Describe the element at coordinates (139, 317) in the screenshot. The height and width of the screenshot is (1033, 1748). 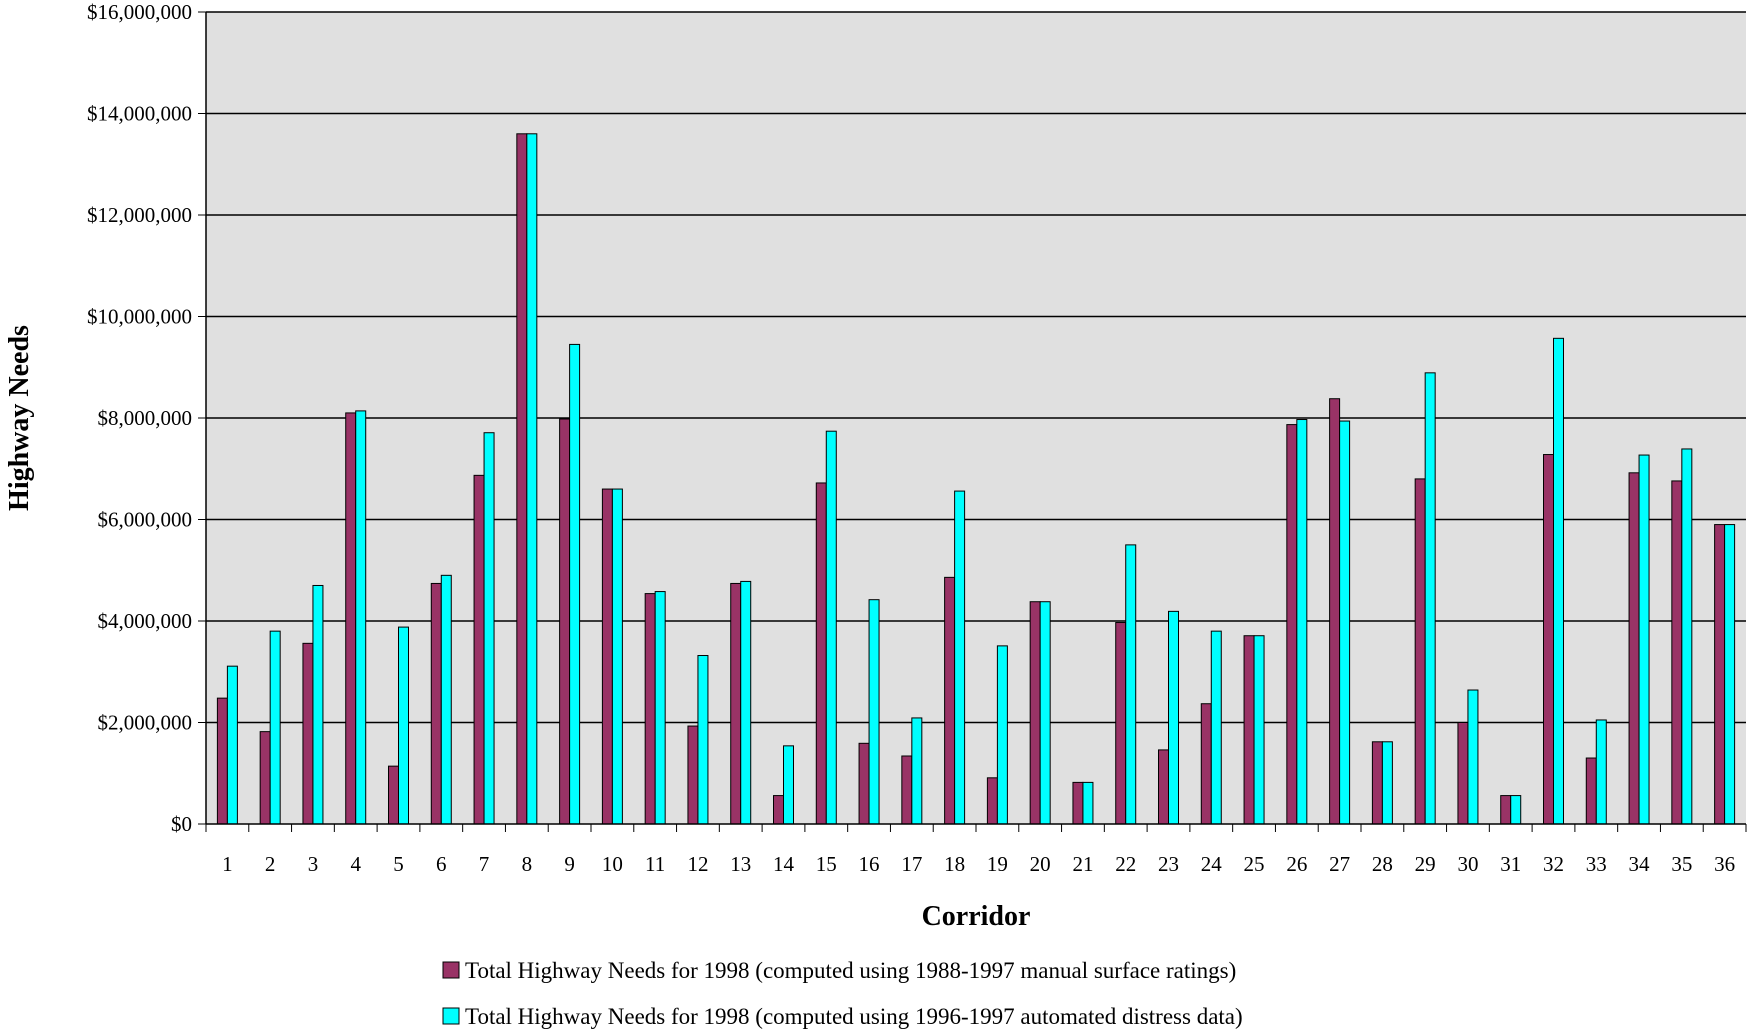
I see `y-tick-label: $10,000,000` at that location.